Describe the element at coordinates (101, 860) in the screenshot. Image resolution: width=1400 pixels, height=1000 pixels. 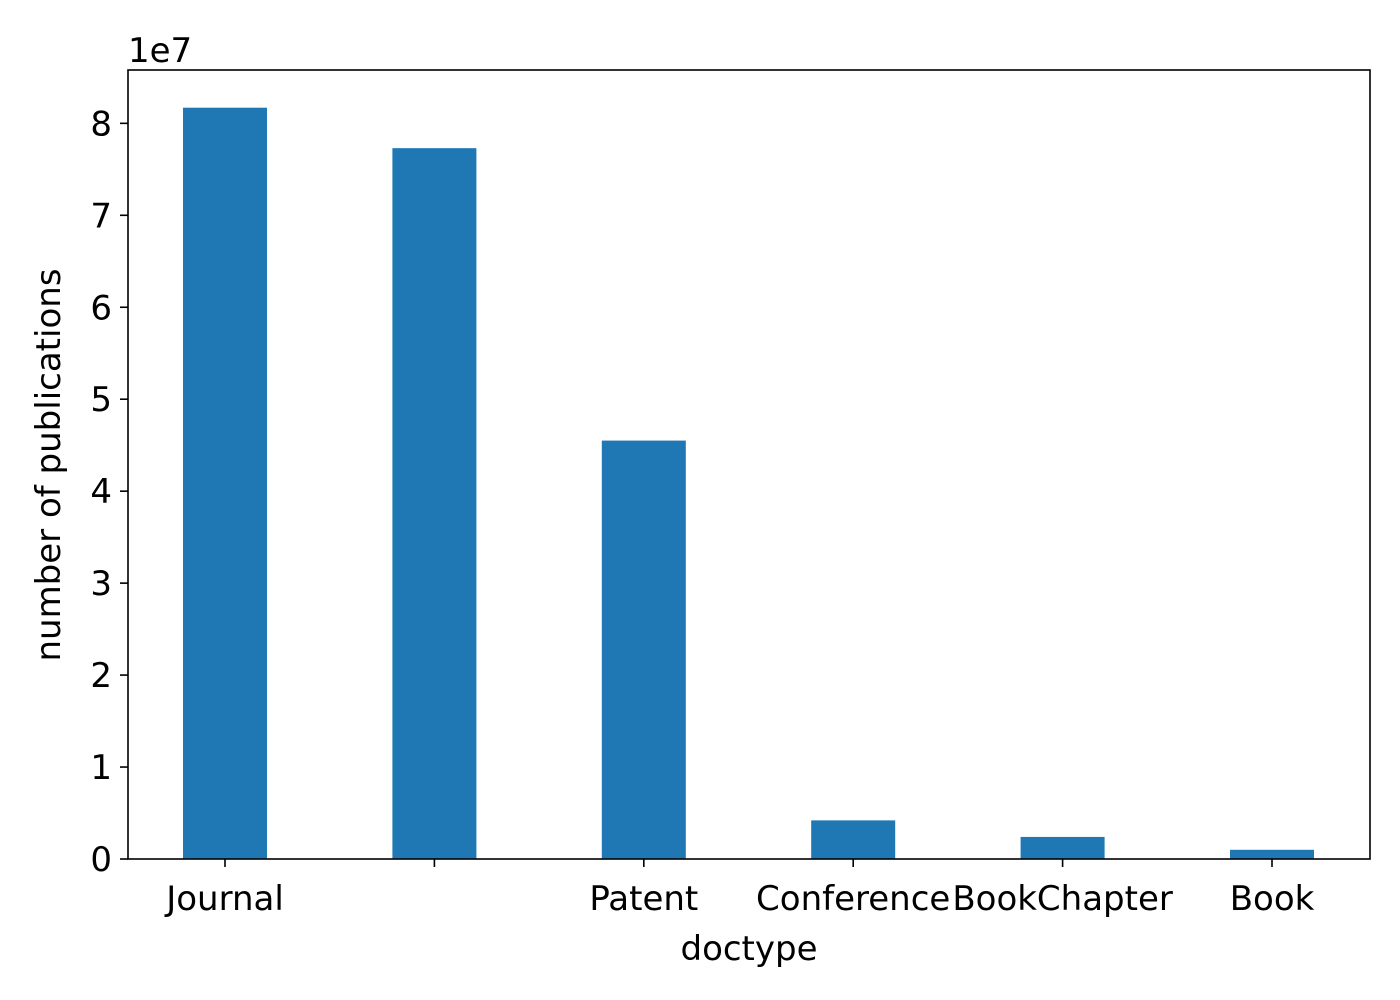
I see `y-tick-label: 0` at that location.